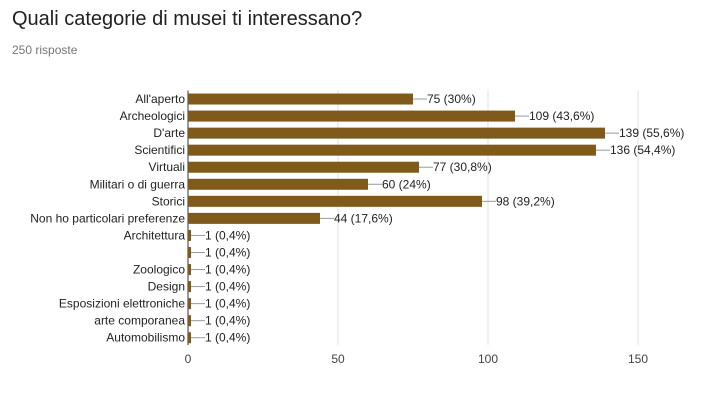 The width and height of the screenshot is (703, 401). Describe the element at coordinates (155, 235) in the screenshot. I see `category-label: Architettura` at that location.